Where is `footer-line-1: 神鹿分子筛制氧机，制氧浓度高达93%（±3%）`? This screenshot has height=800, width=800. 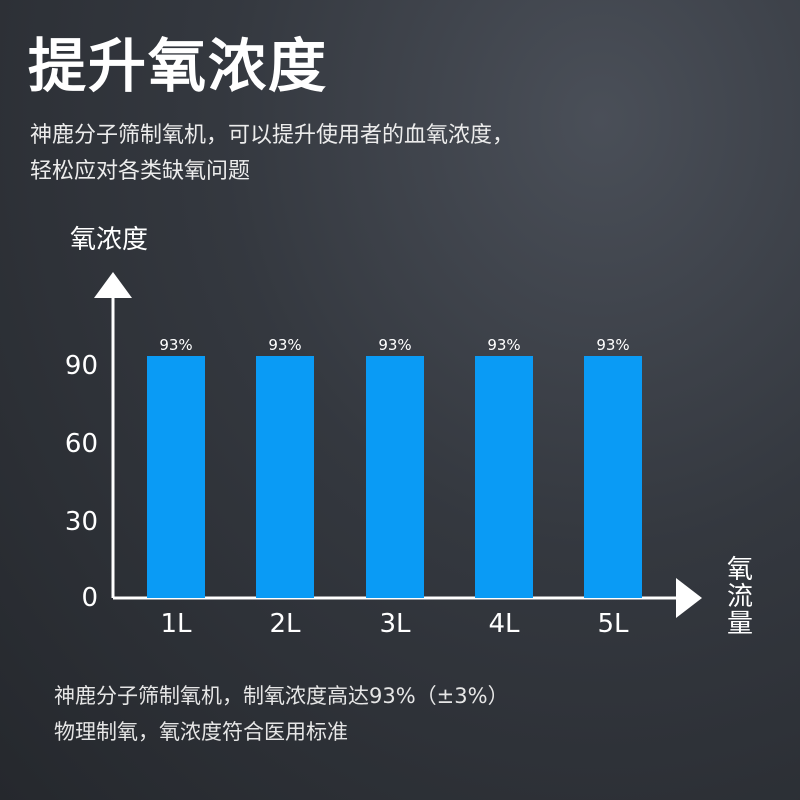 footer-line-1: 神鹿分子筛制氧机，制氧浓度高达93%（±3%） is located at coordinates (281, 696).